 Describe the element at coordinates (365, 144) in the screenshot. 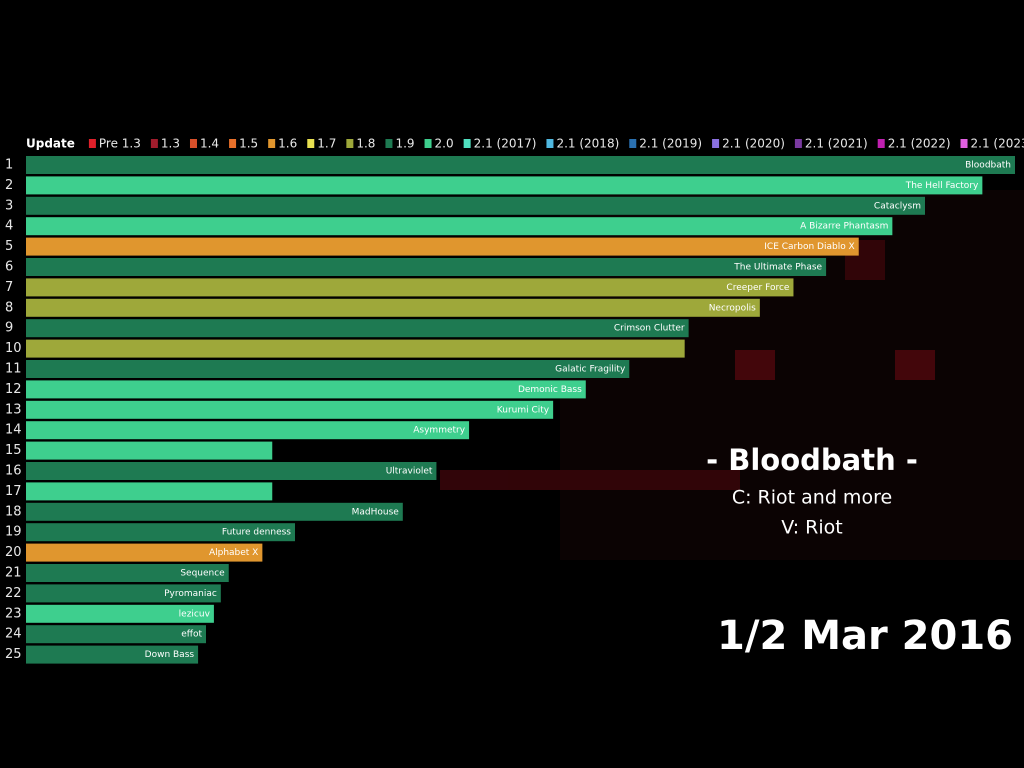

I see `legend-label: 1.8` at that location.